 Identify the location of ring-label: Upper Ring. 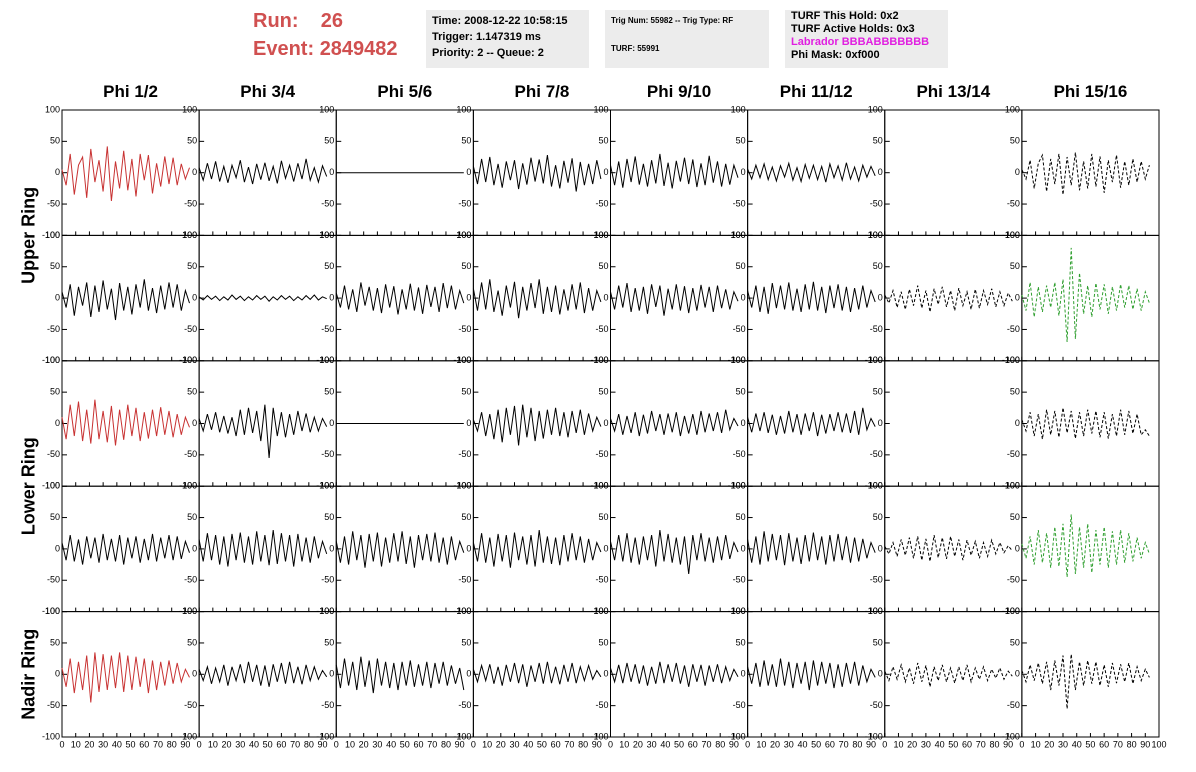
(29, 235).